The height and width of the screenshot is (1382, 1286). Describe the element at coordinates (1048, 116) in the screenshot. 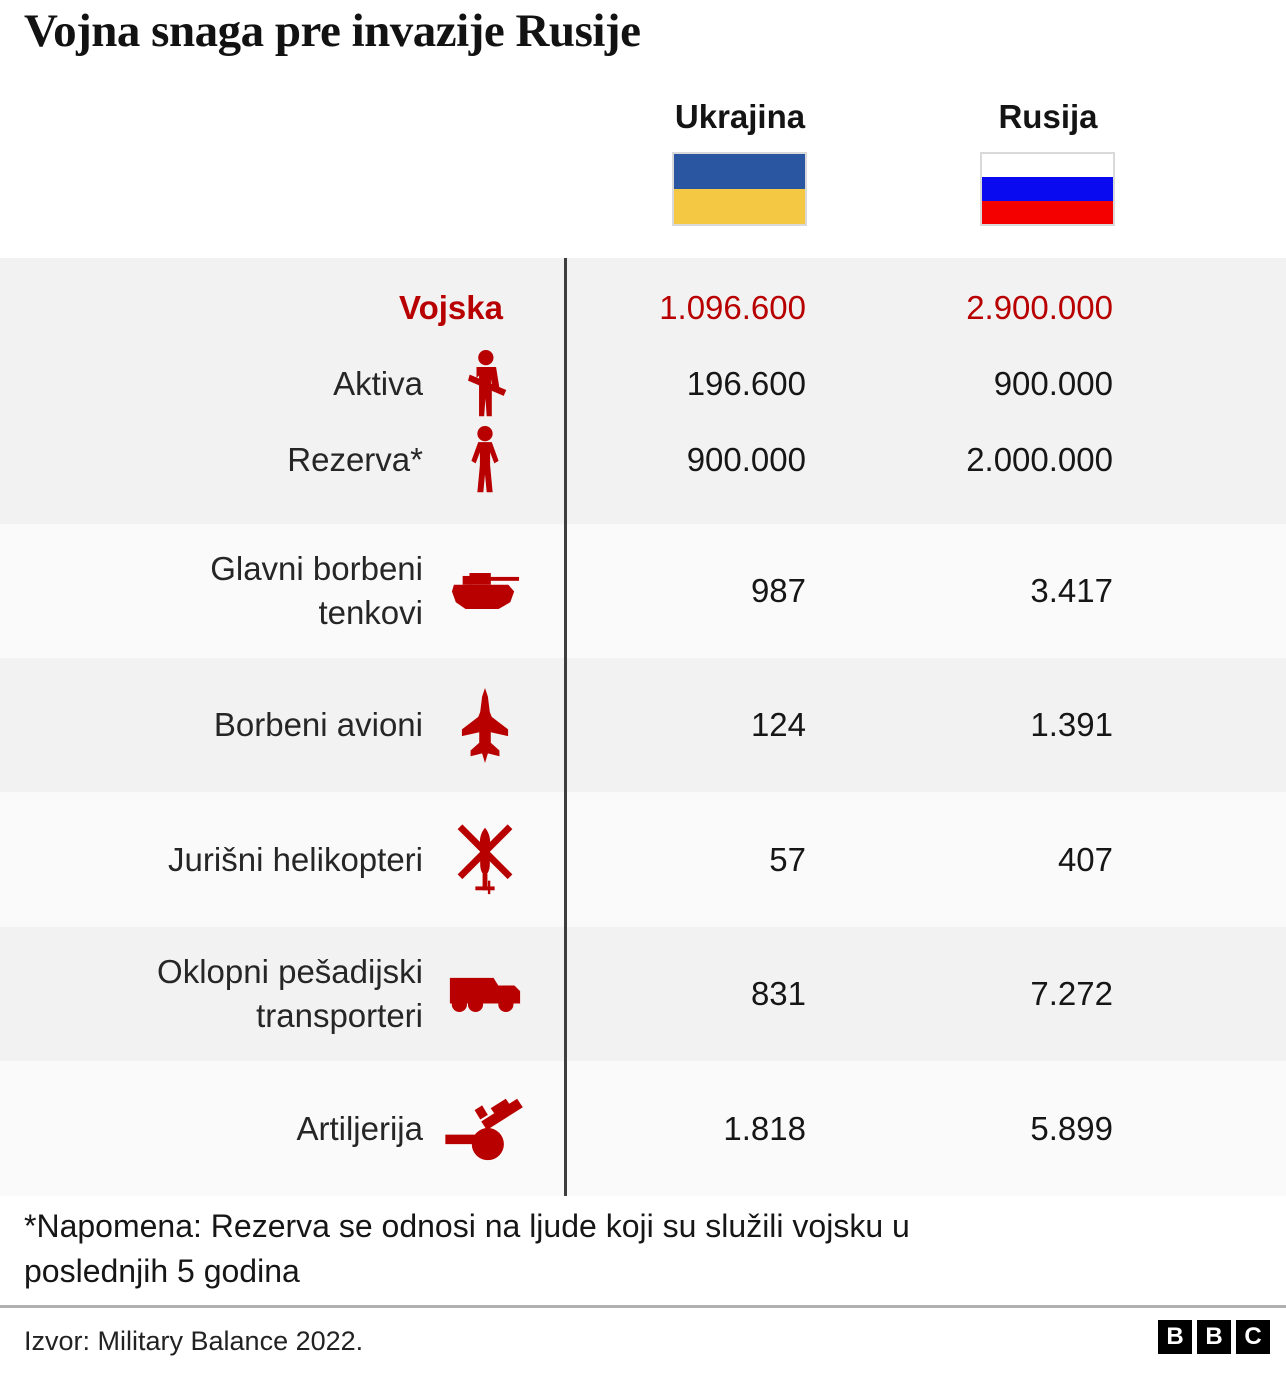

I see `column-header-russia: Rusija` at that location.